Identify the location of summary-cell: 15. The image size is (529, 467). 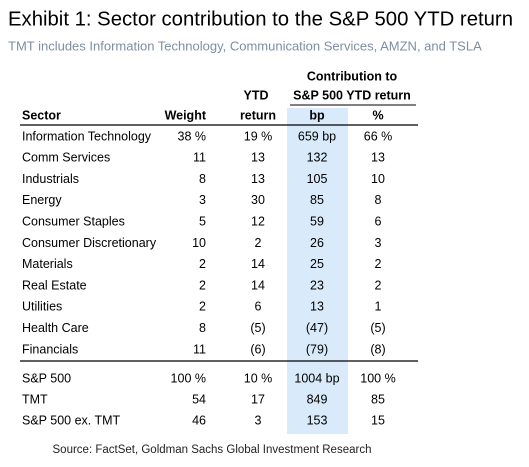
(378, 421).